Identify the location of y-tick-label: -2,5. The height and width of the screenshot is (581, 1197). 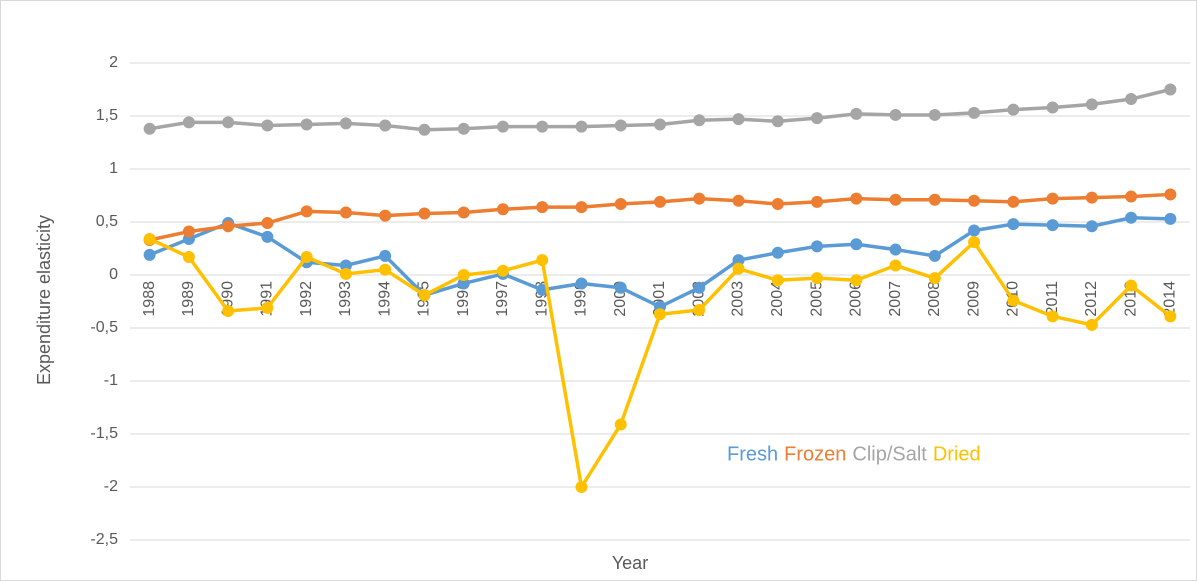
(104, 539).